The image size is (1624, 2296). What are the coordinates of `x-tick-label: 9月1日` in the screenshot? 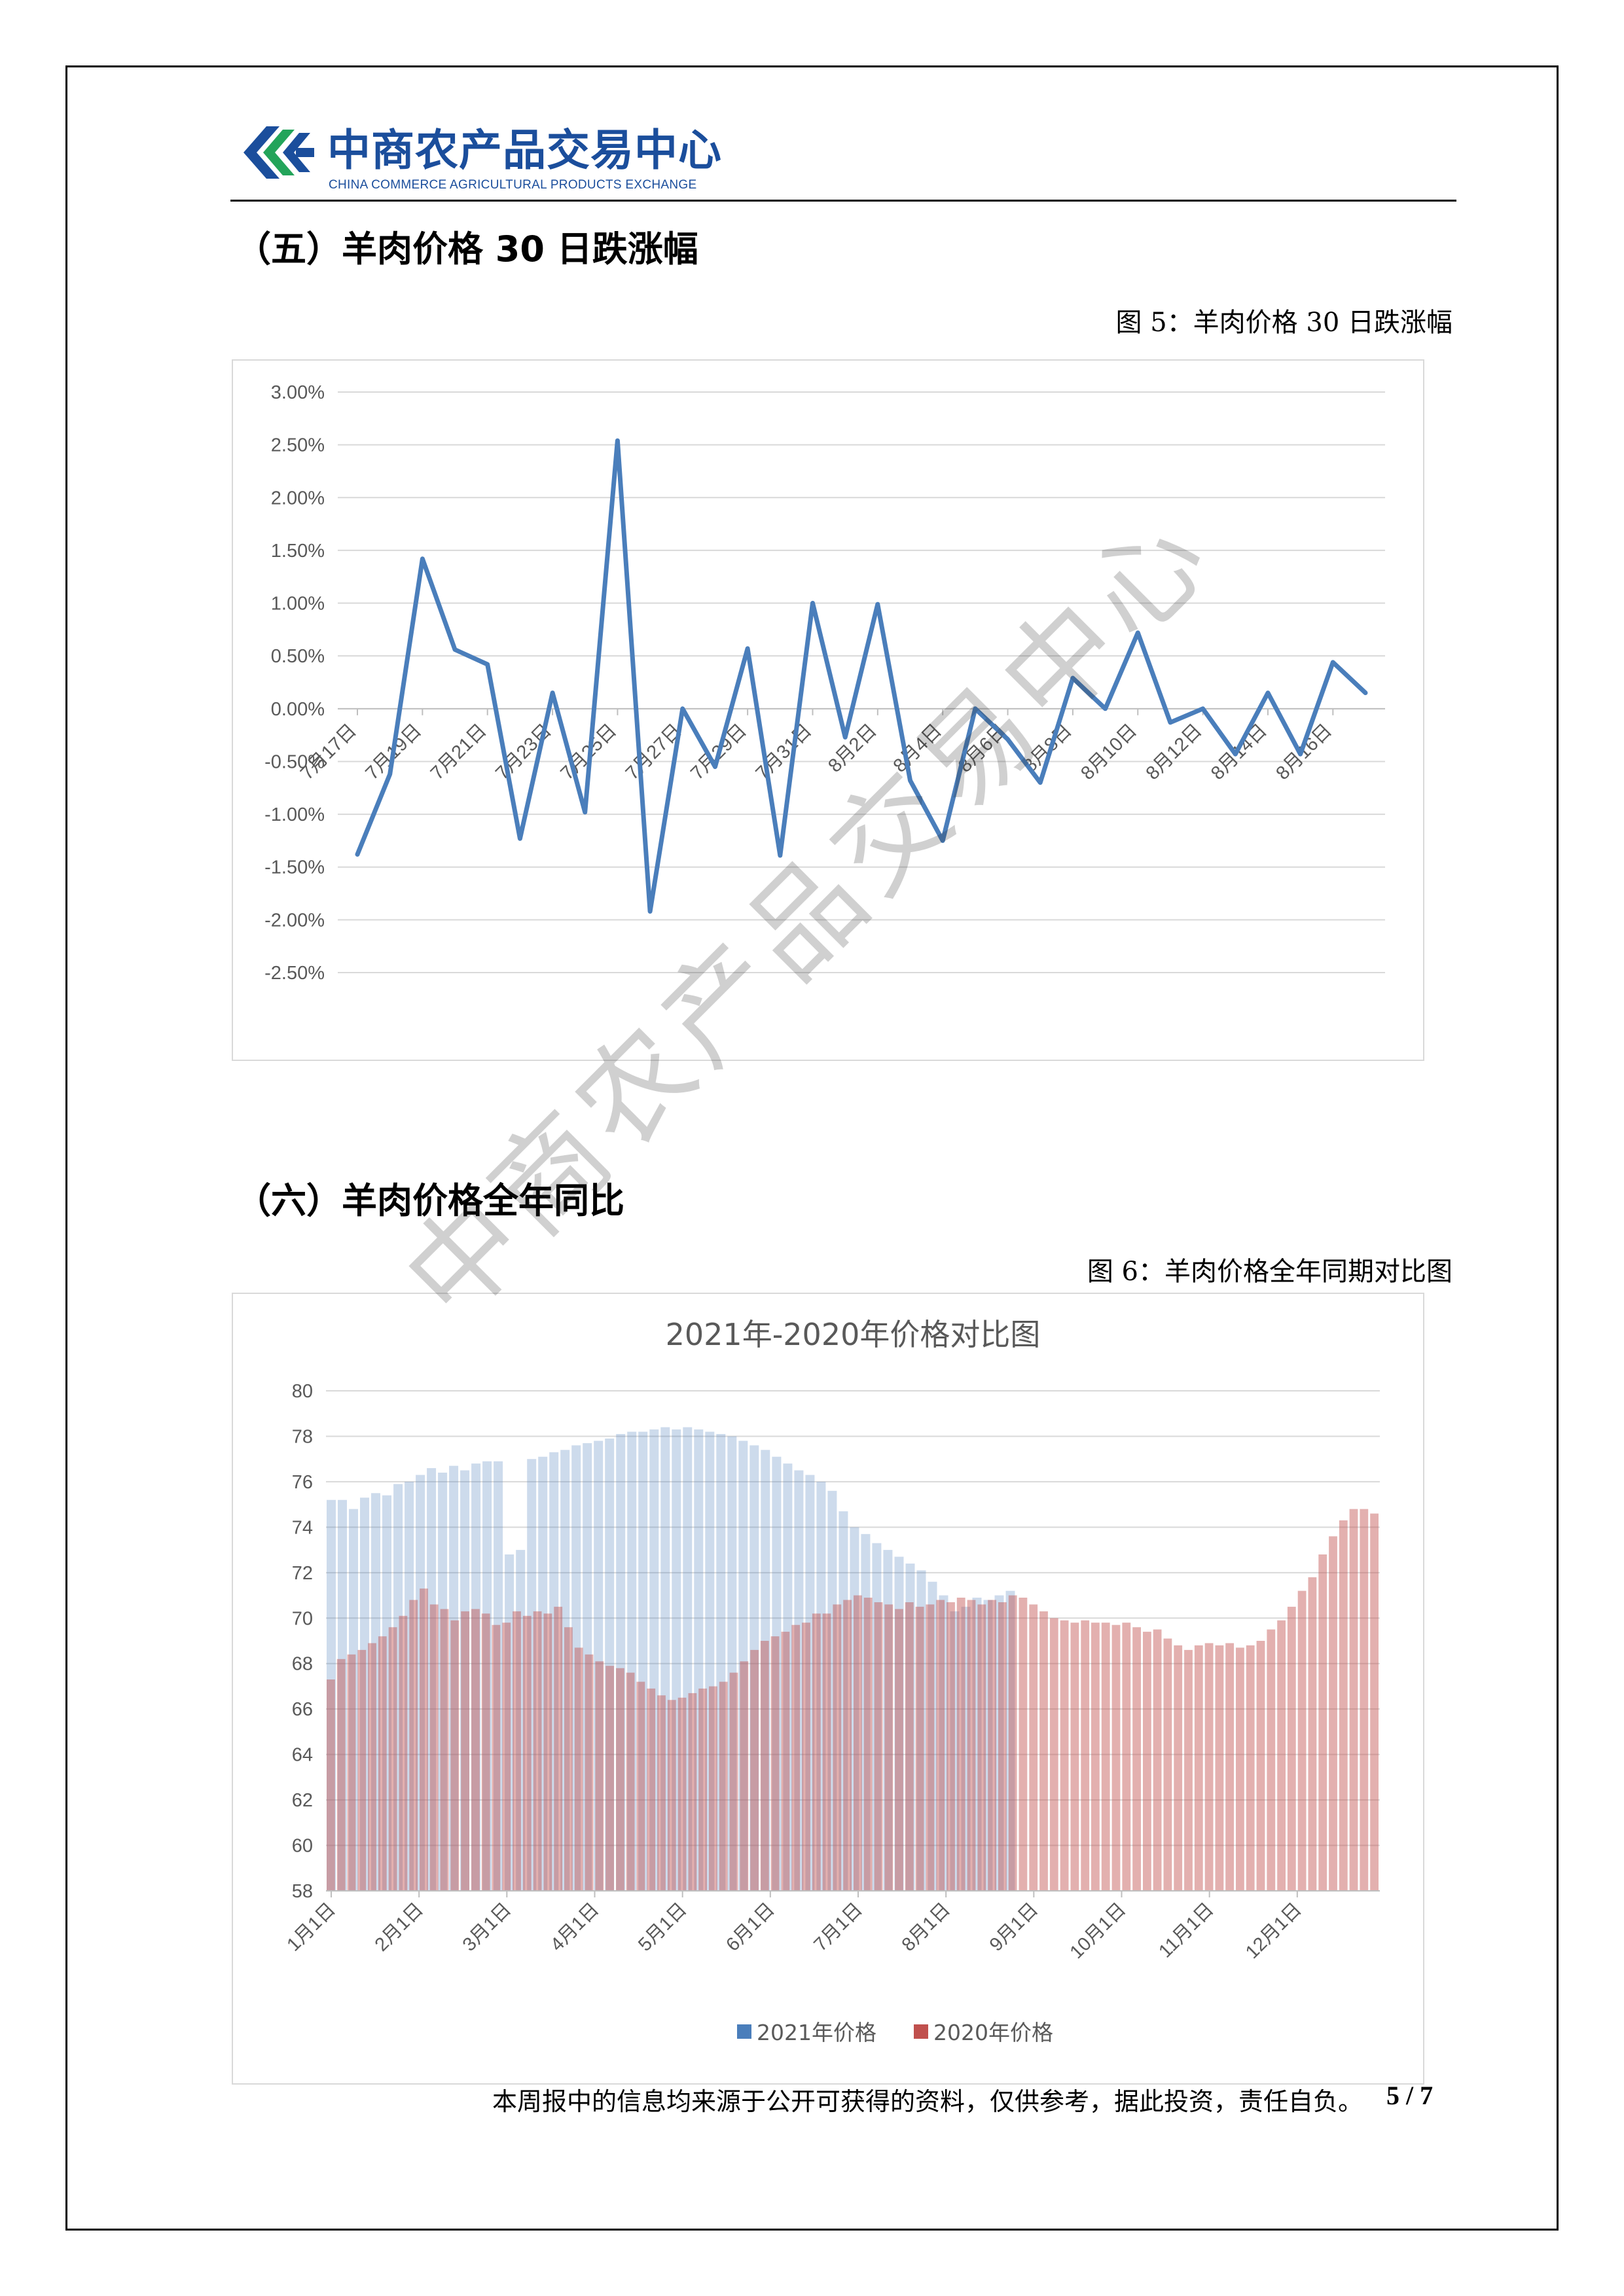 It's located at (1014, 1927).